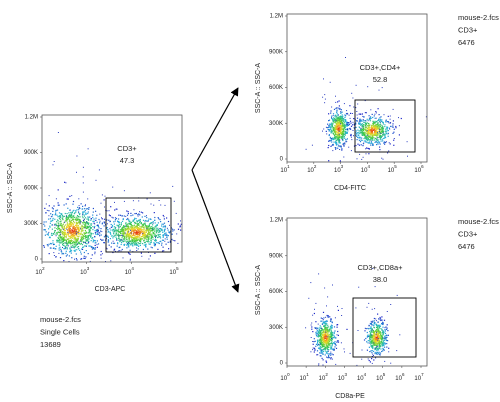 The image size is (500, 402). Describe the element at coordinates (312, 168) in the screenshot. I see `x-tick-label: 10²` at that location.